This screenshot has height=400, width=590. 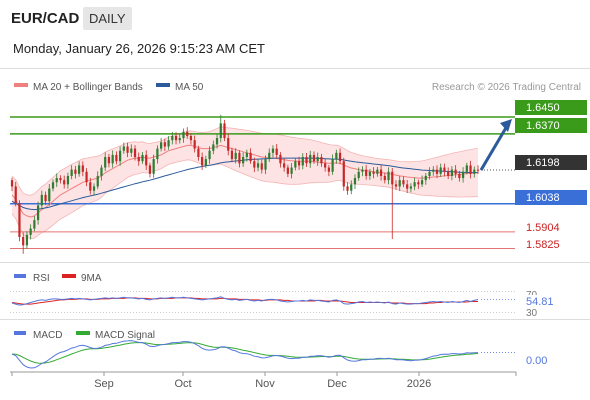 What do you see at coordinates (506, 87) in the screenshot?
I see `credit-text: Research © 2026 Trading Central` at bounding box center [506, 87].